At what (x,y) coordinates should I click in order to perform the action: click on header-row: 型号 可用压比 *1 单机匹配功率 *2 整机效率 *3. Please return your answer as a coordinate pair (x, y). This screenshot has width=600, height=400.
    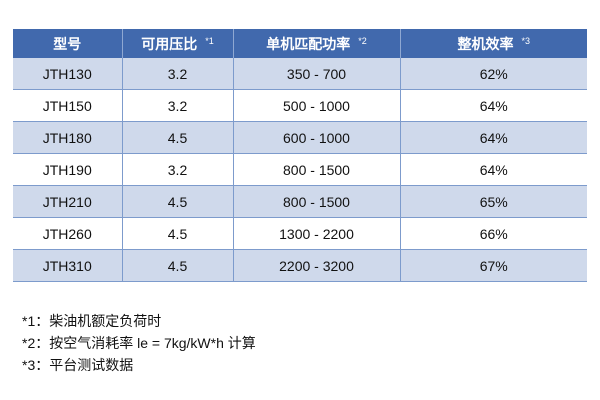
    Looking at the image, I should click on (300, 43).